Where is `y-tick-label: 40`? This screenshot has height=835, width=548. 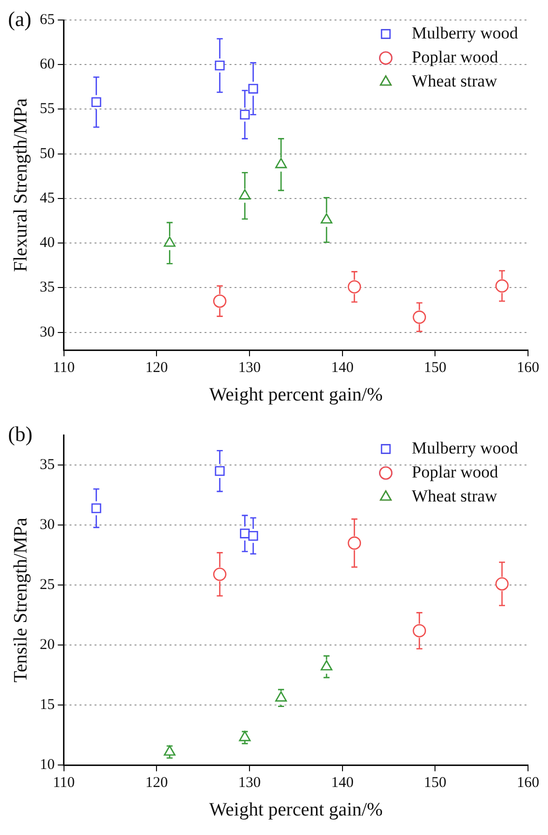
y-tick-label: 40 is located at coordinates (47, 243).